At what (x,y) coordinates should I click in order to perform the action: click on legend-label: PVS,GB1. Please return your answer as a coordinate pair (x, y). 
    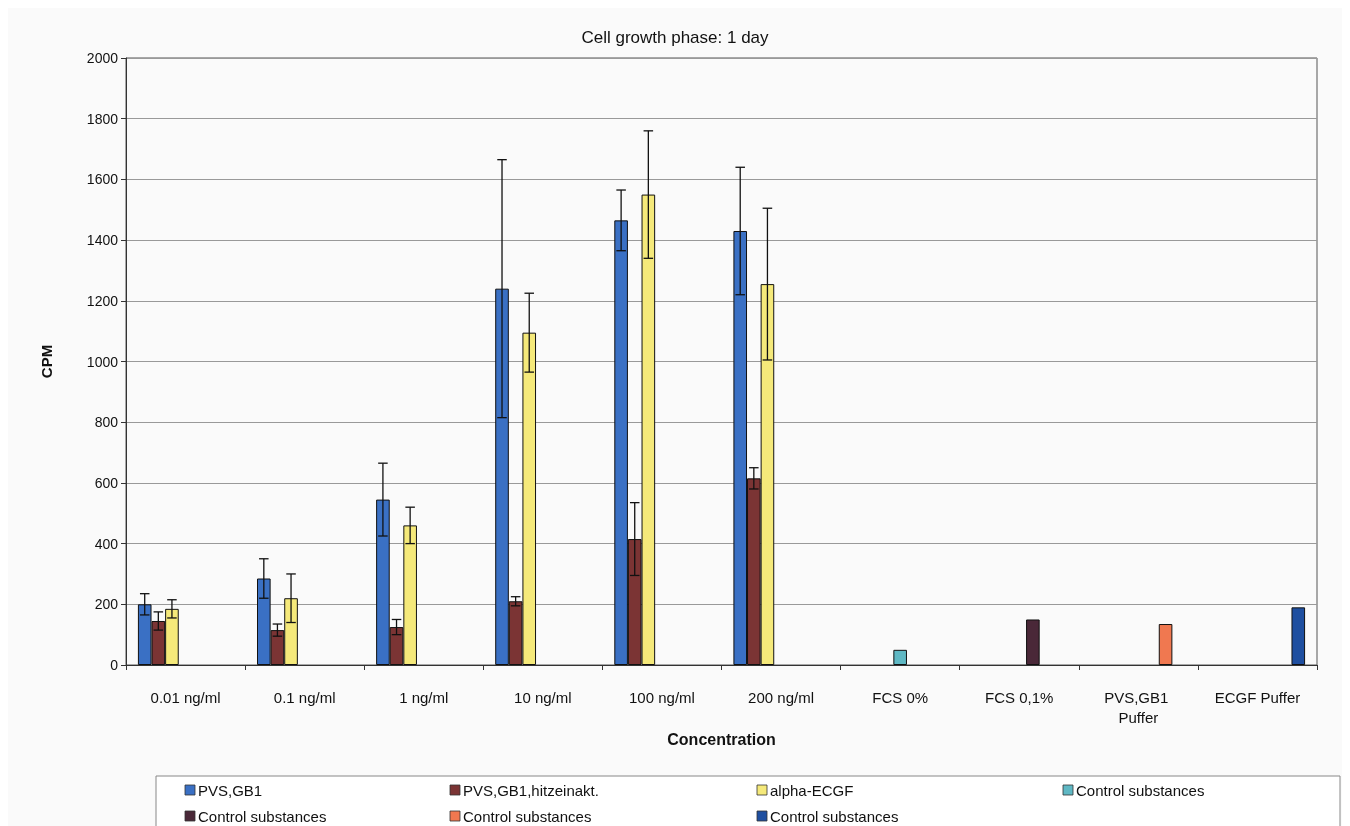
    Looking at the image, I should click on (230, 790).